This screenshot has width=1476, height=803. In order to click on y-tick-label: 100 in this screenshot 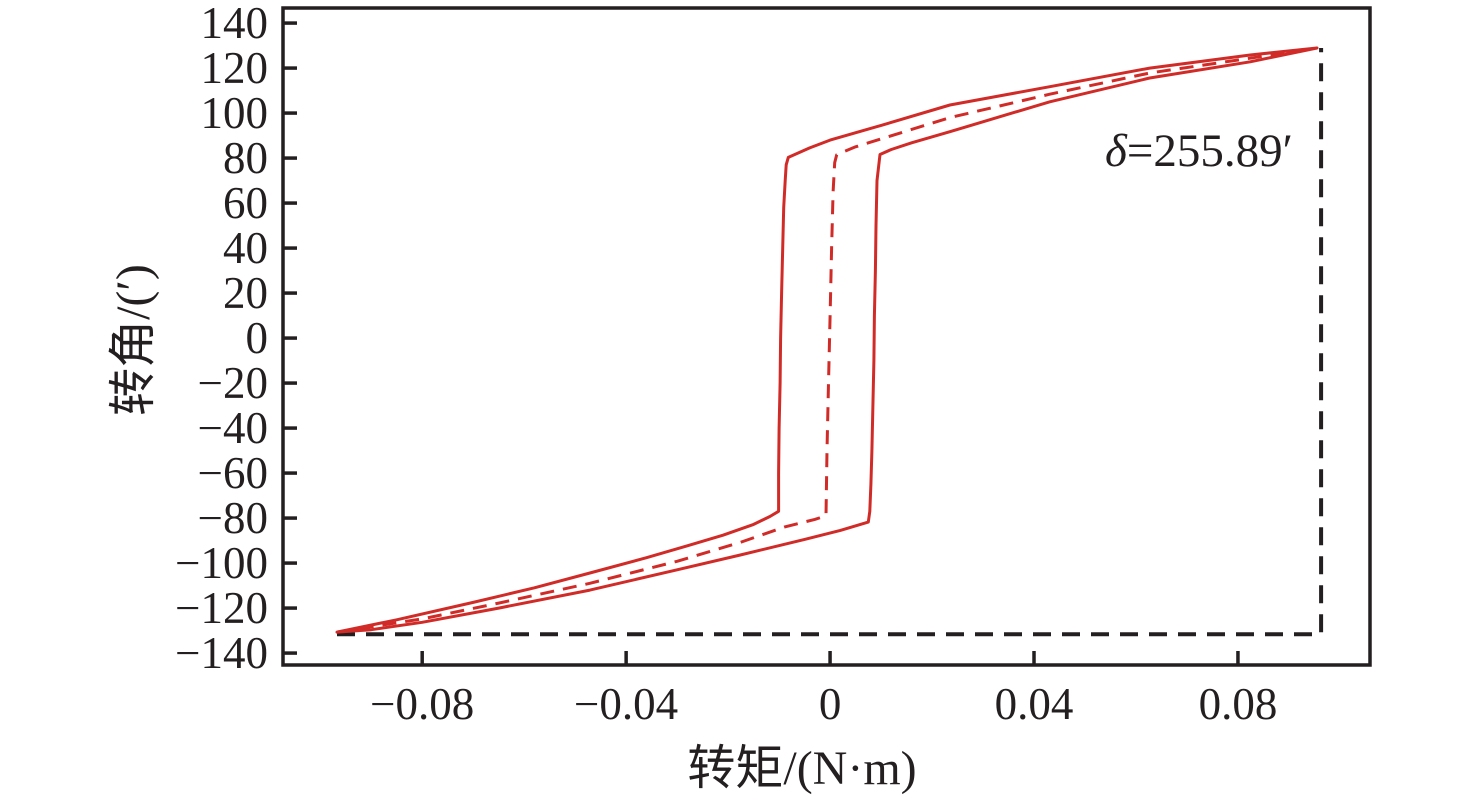, I will do `click(235, 113)`.